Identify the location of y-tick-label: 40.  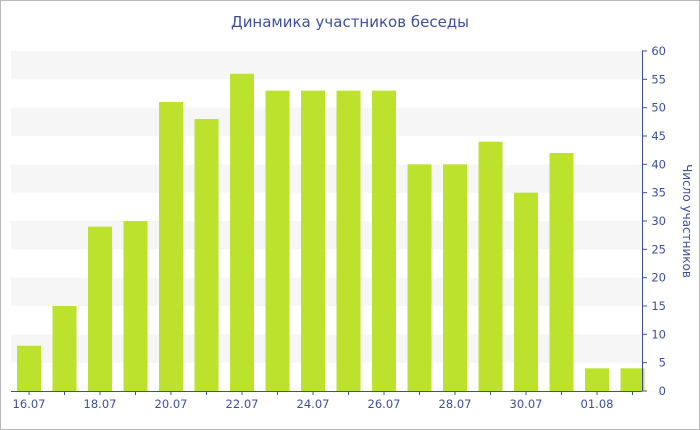
(658, 164).